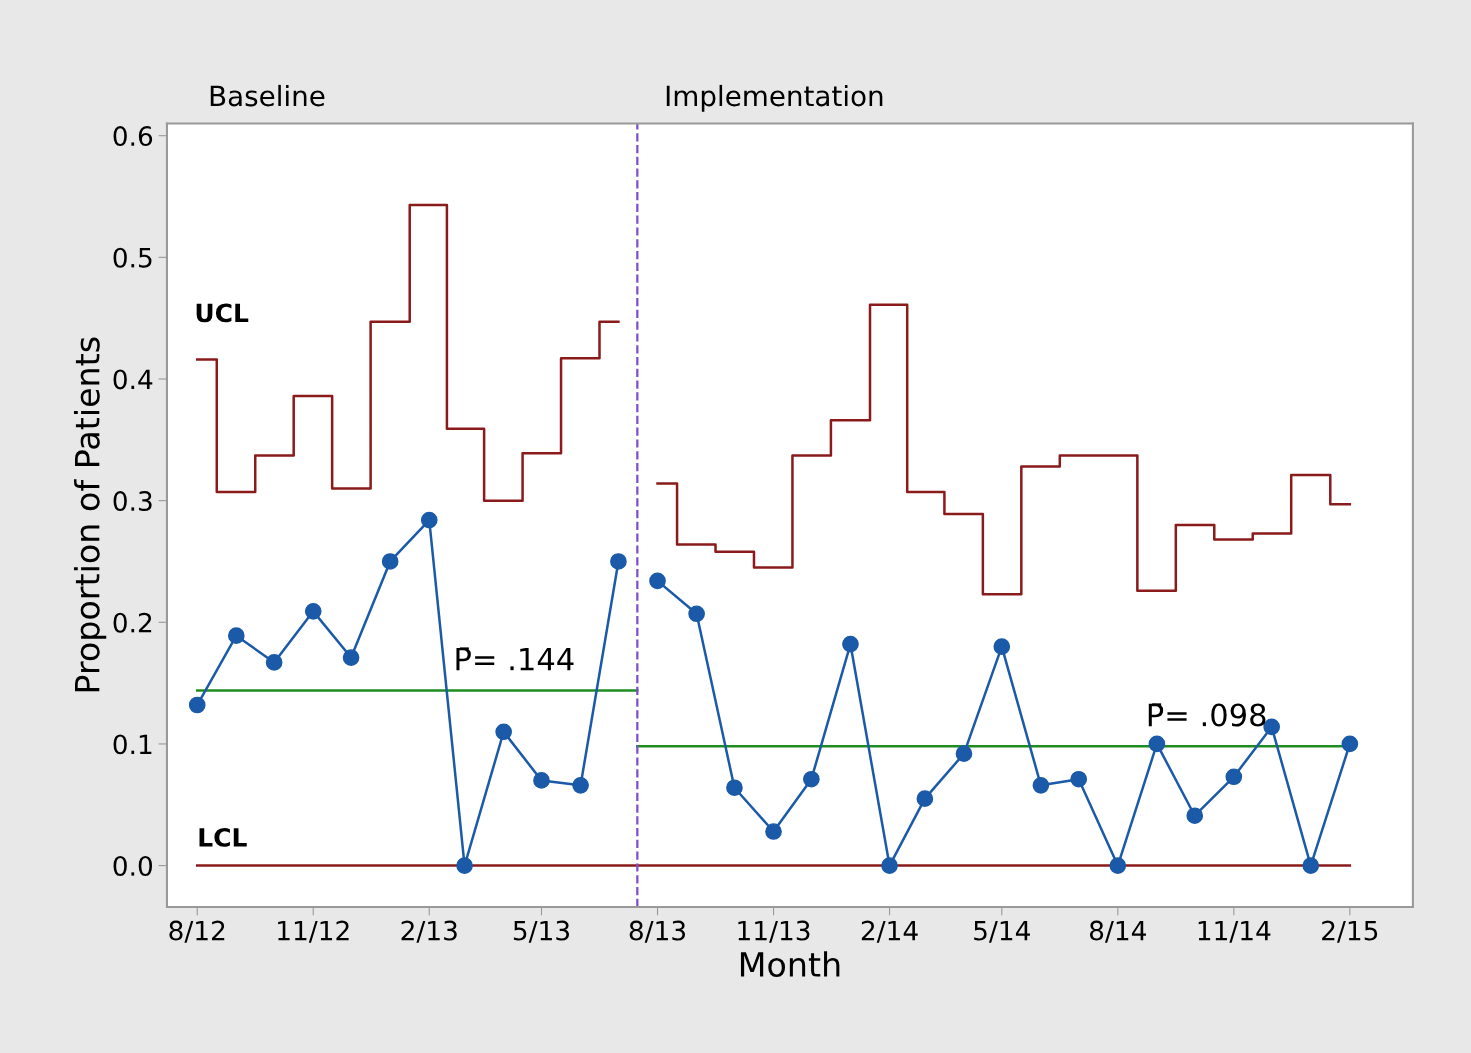  Describe the element at coordinates (1002, 931) in the screenshot. I see `x-tick-label: 5/14` at that location.